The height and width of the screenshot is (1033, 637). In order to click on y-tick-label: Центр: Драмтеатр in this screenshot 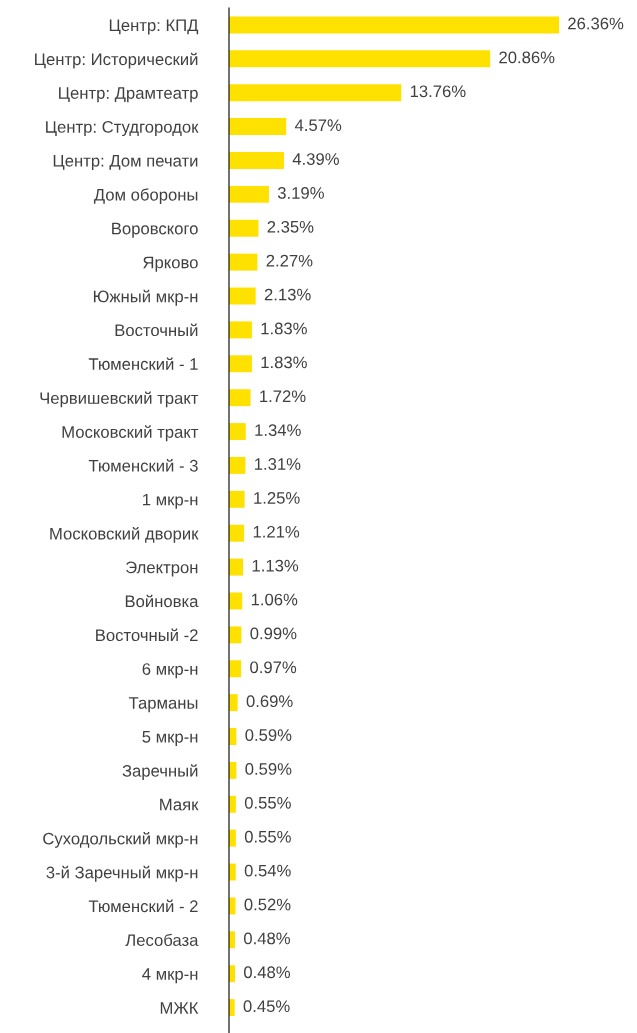, I will do `click(128, 95)`.